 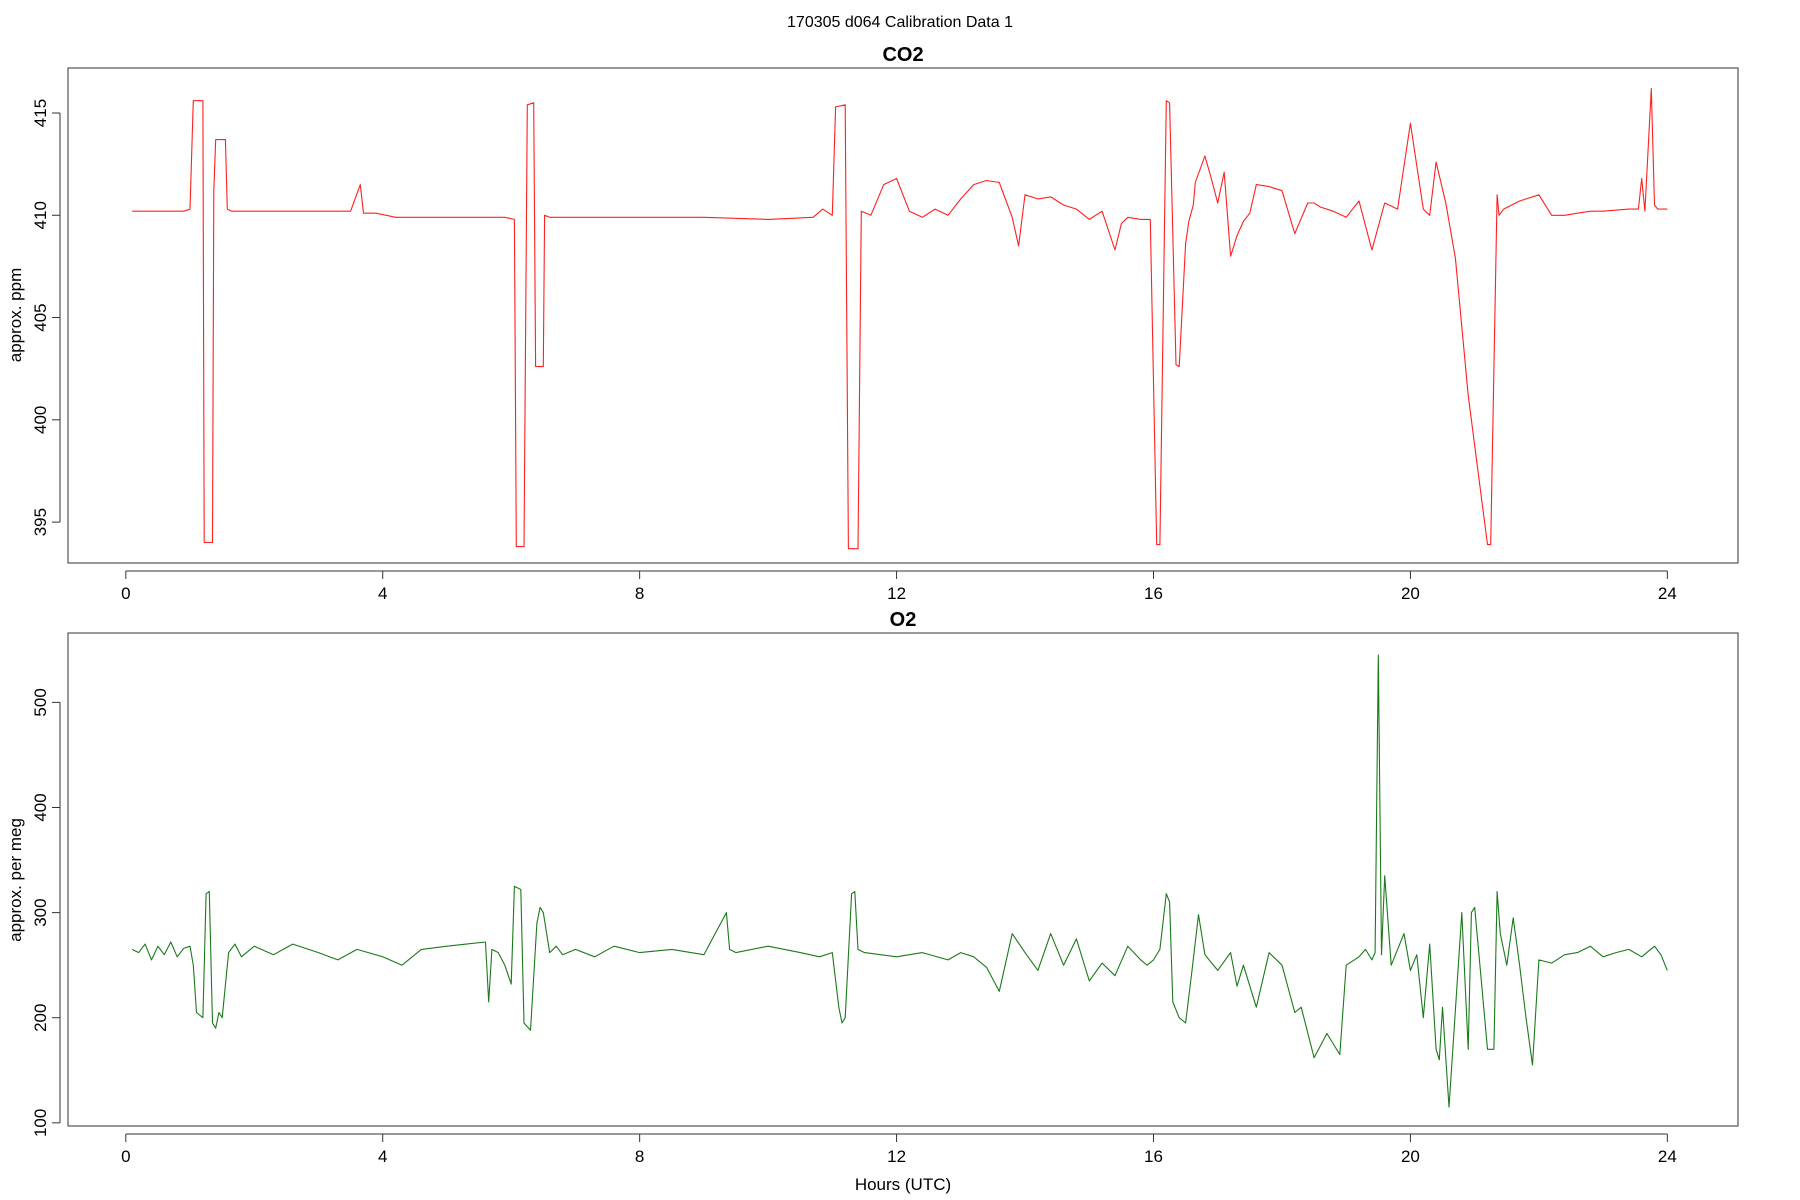 What do you see at coordinates (40, 215) in the screenshot?
I see `co2-y-tick-label: 410` at bounding box center [40, 215].